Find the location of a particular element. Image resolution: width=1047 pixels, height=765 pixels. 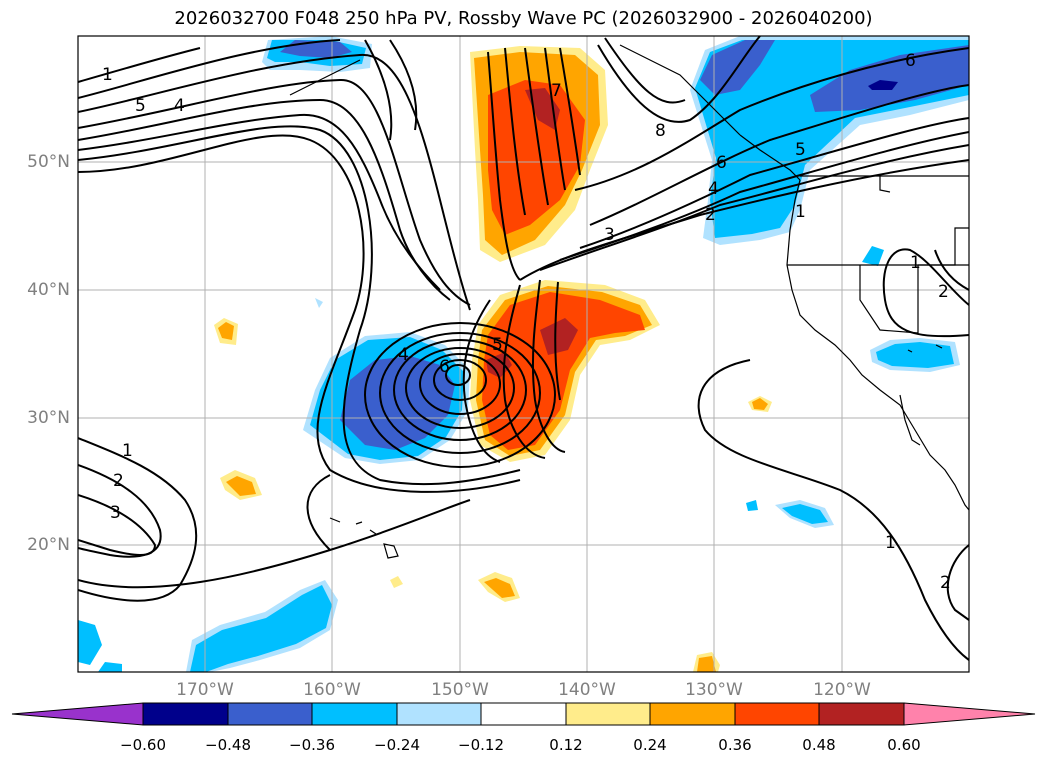

colorbar-tick-label: 0.12 is located at coordinates (566, 745).